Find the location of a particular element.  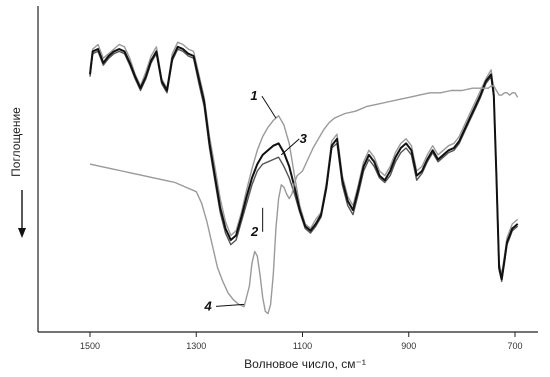

x-axis-title: Волновое число, см⁻¹ is located at coordinates (305, 364).